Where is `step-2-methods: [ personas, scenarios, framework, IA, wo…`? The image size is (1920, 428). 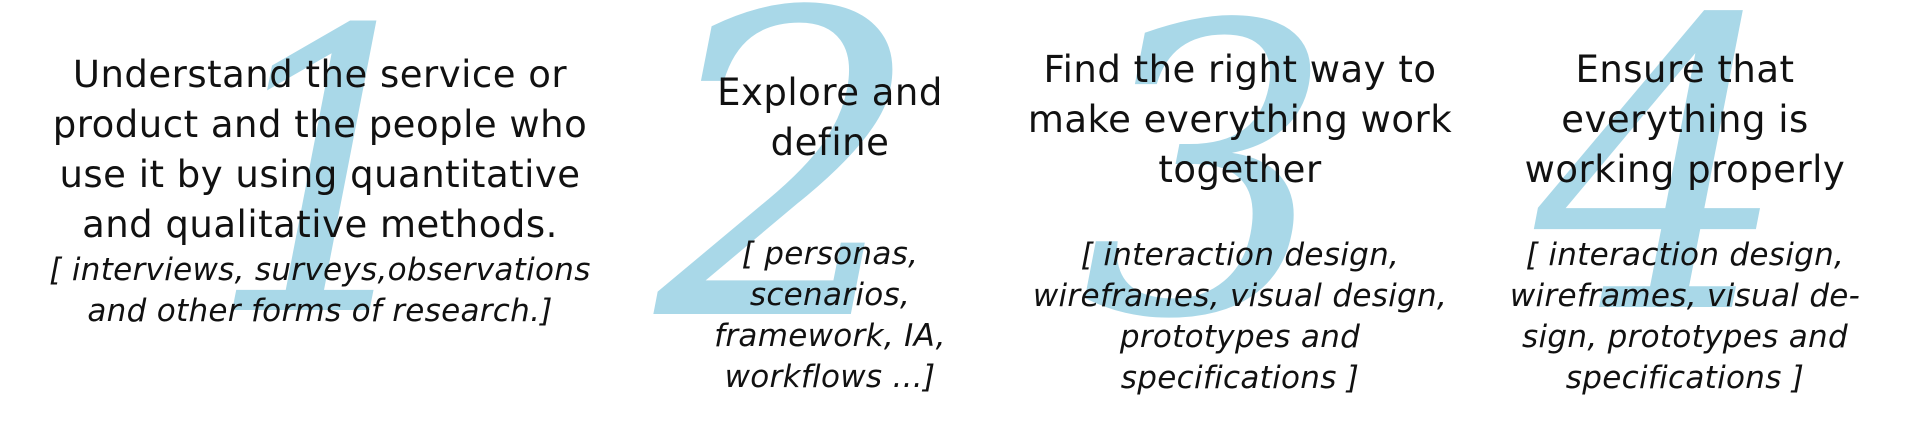 step-2-methods: [ personas, scenarios, framework, IA, wo… is located at coordinates (830, 315).